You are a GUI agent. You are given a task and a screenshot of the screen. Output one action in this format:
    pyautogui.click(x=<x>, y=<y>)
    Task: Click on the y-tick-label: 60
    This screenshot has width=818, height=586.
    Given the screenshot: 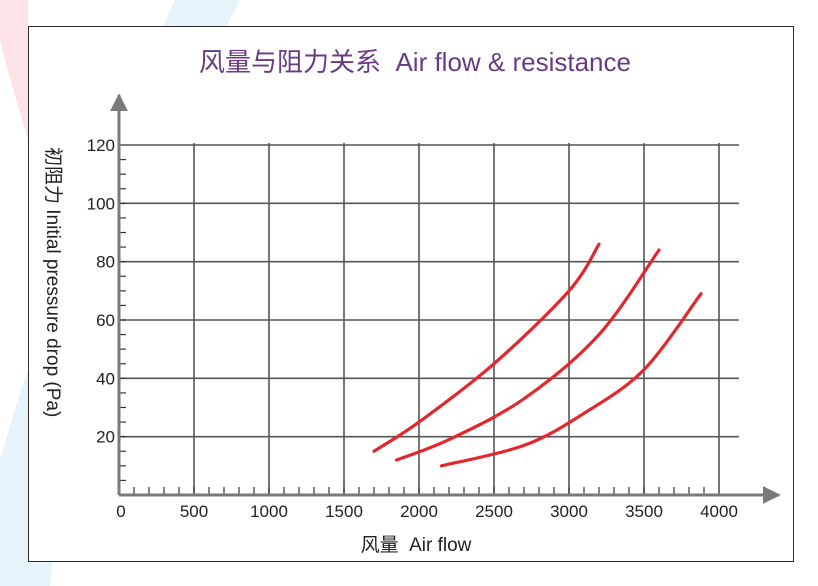 What is the action you would take?
    pyautogui.click(x=105, y=320)
    